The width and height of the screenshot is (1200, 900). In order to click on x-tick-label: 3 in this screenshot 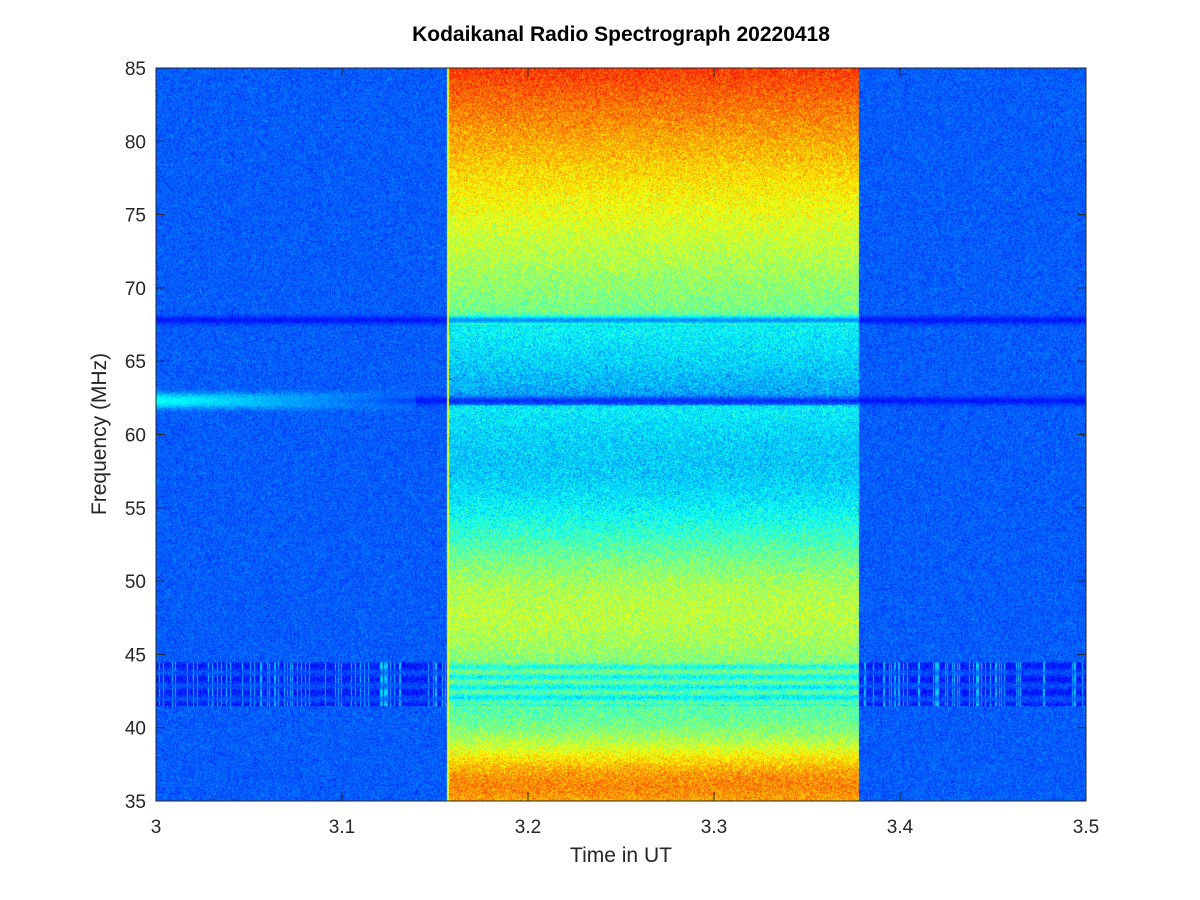, I will do `click(156, 827)`.